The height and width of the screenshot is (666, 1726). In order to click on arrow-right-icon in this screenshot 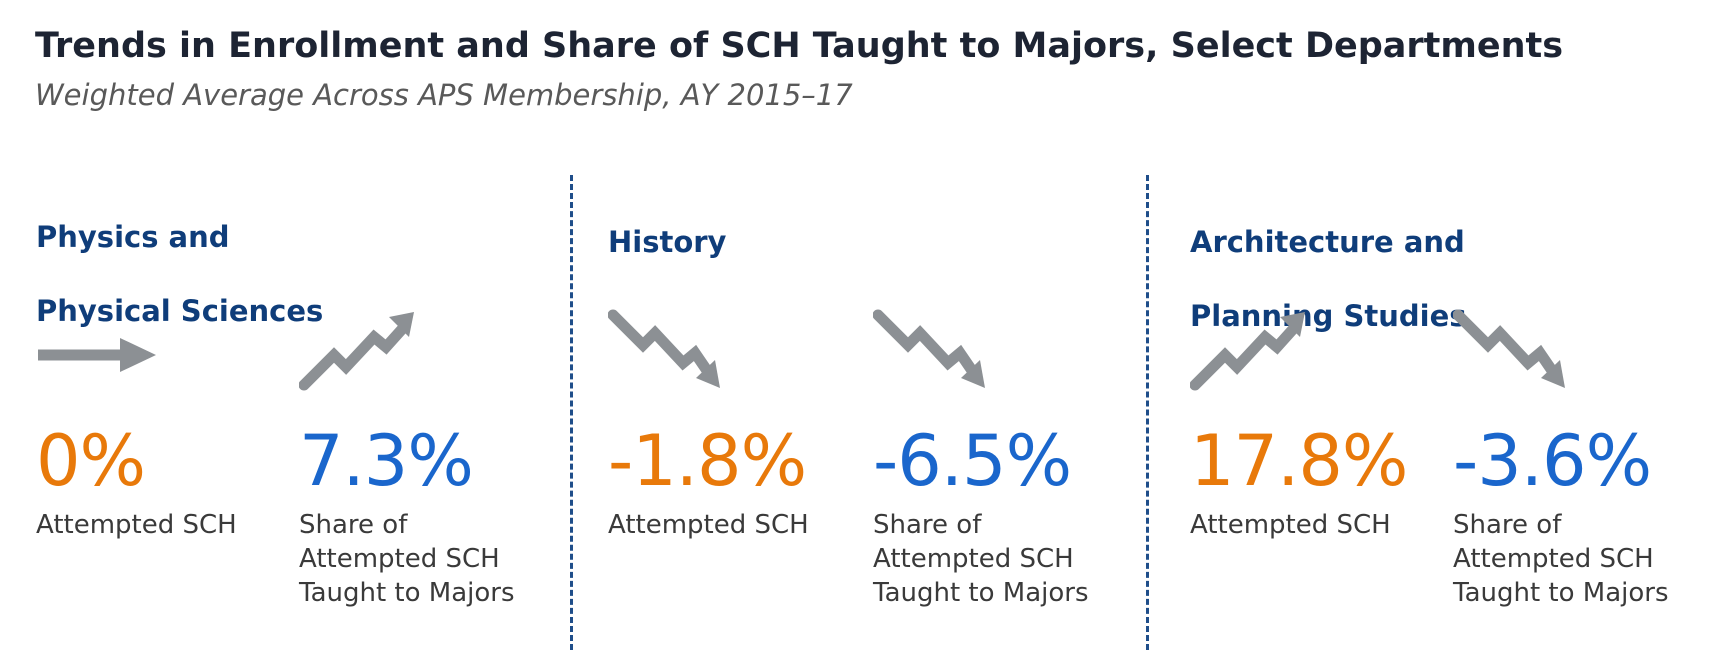, I will do `click(97, 355)`.